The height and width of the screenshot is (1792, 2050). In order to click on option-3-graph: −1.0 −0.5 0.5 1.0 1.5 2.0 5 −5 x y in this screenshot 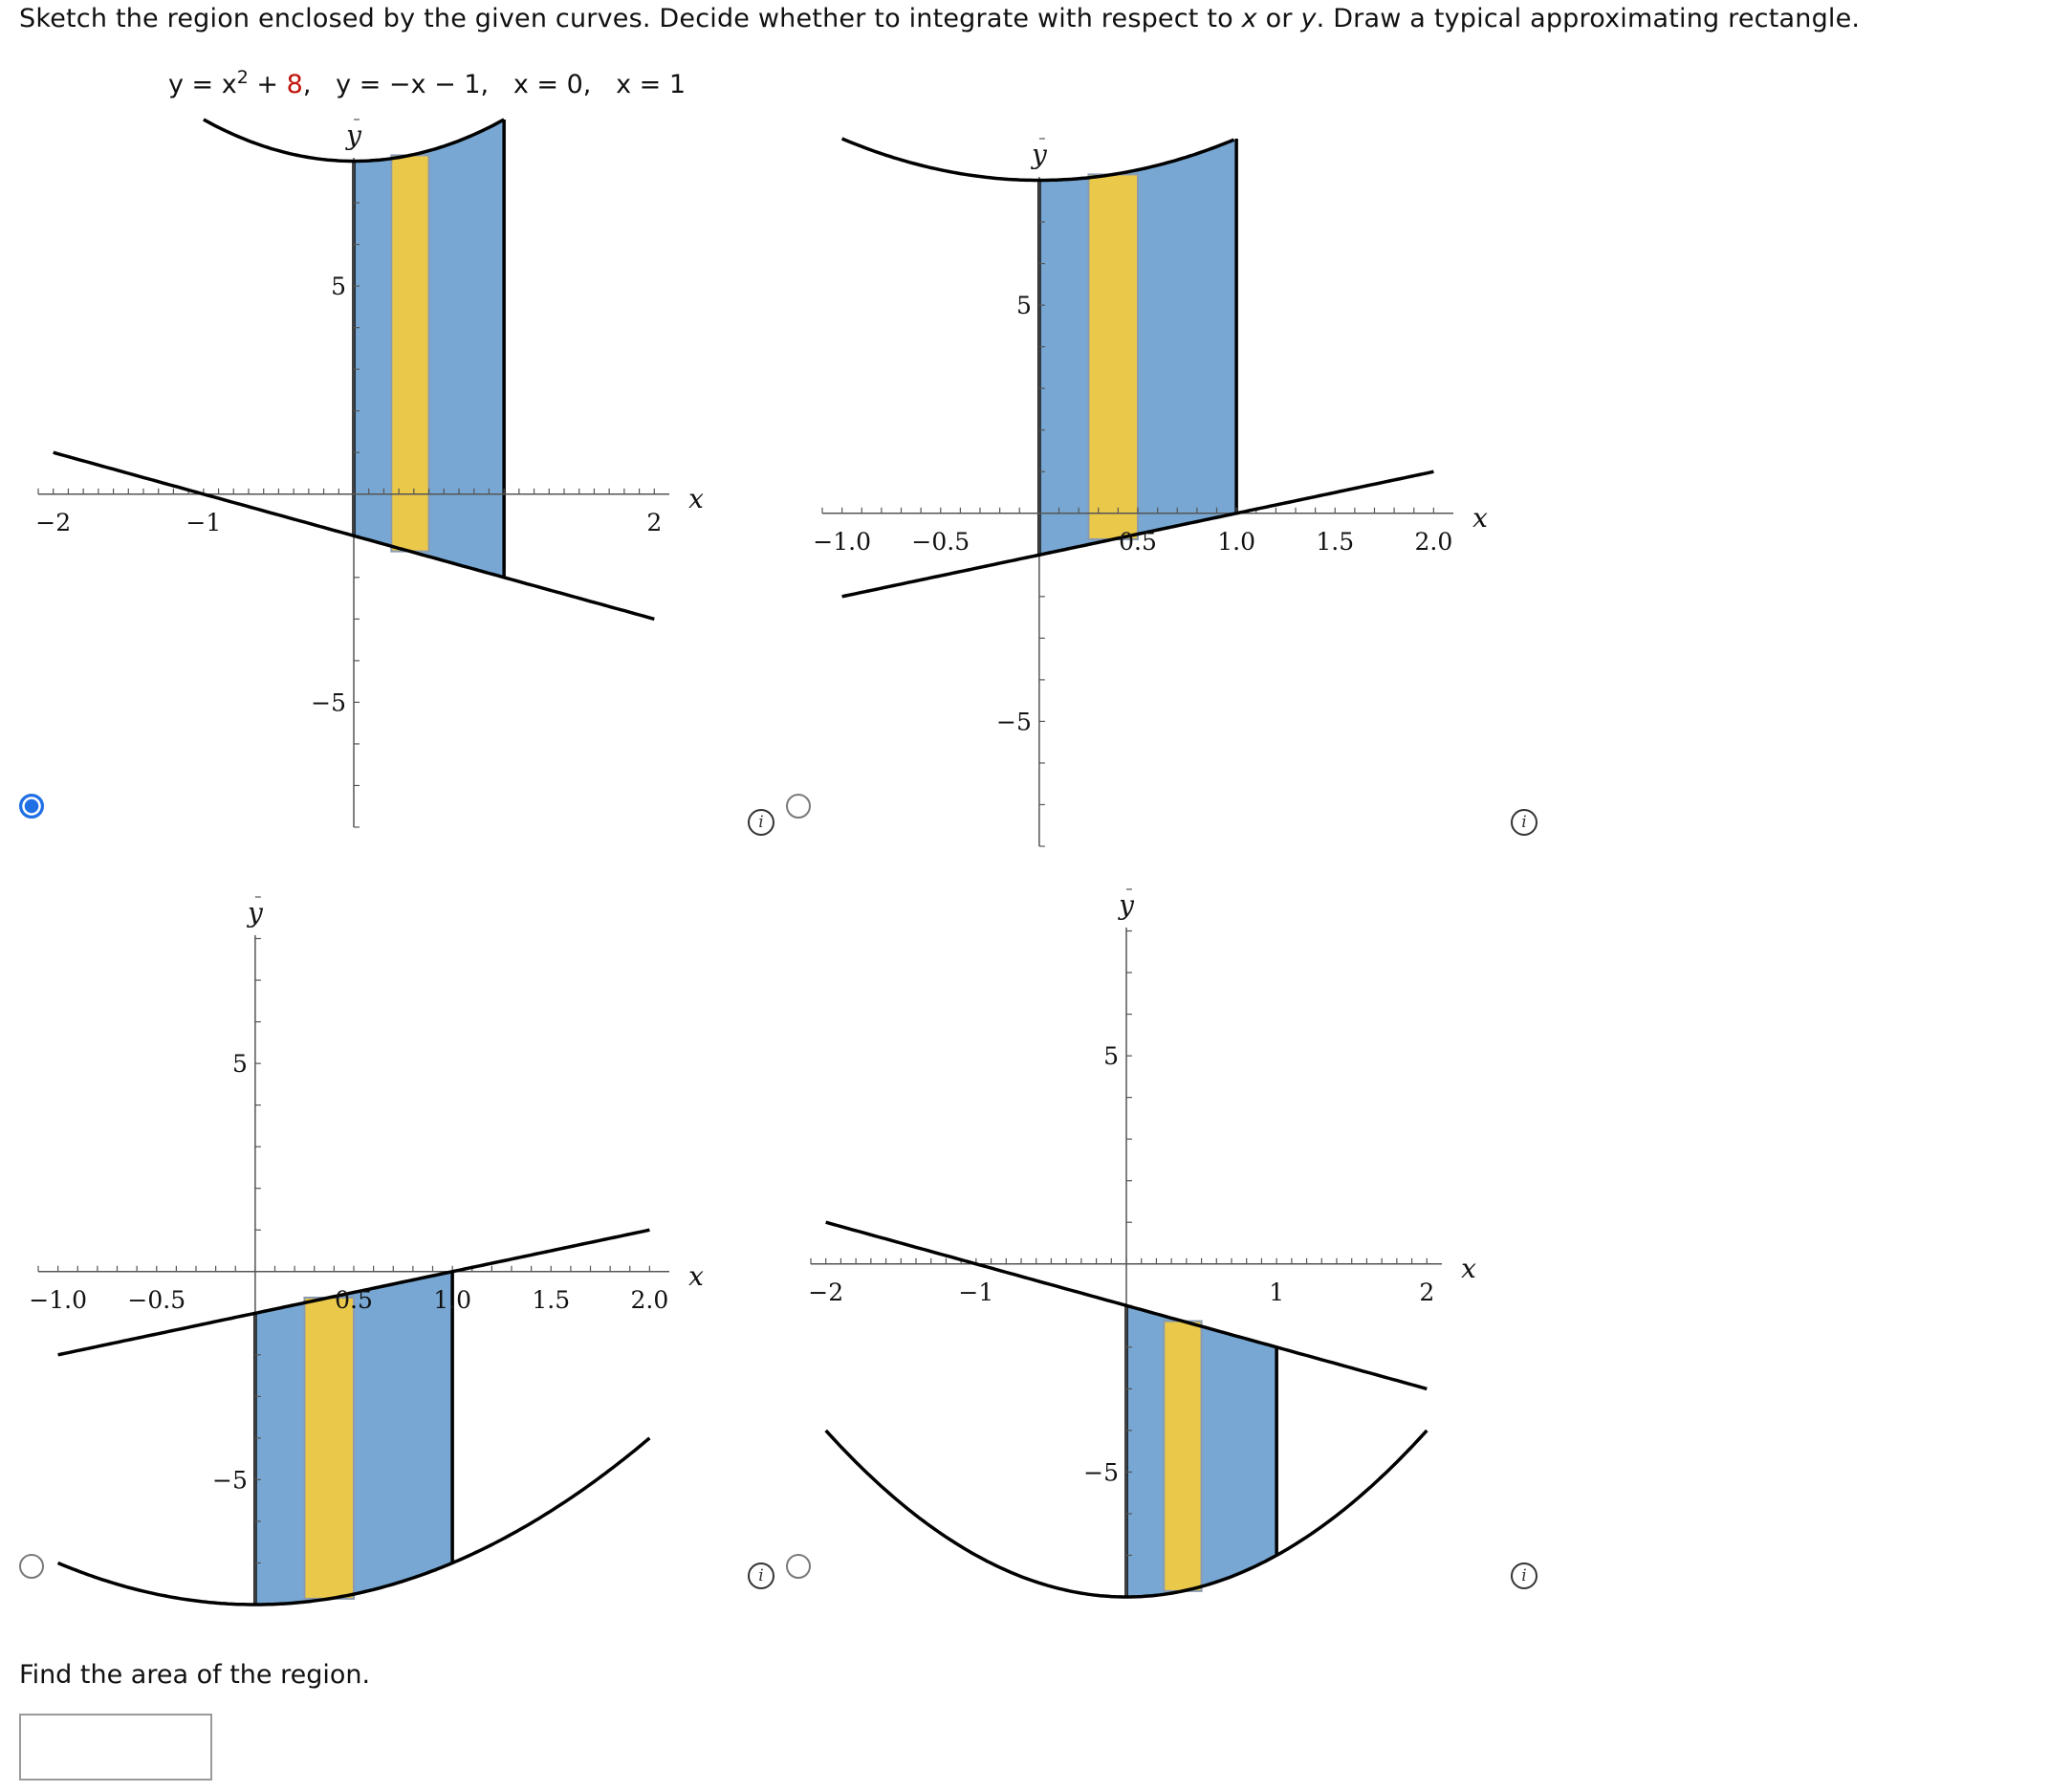, I will do `click(369, 1251)`.